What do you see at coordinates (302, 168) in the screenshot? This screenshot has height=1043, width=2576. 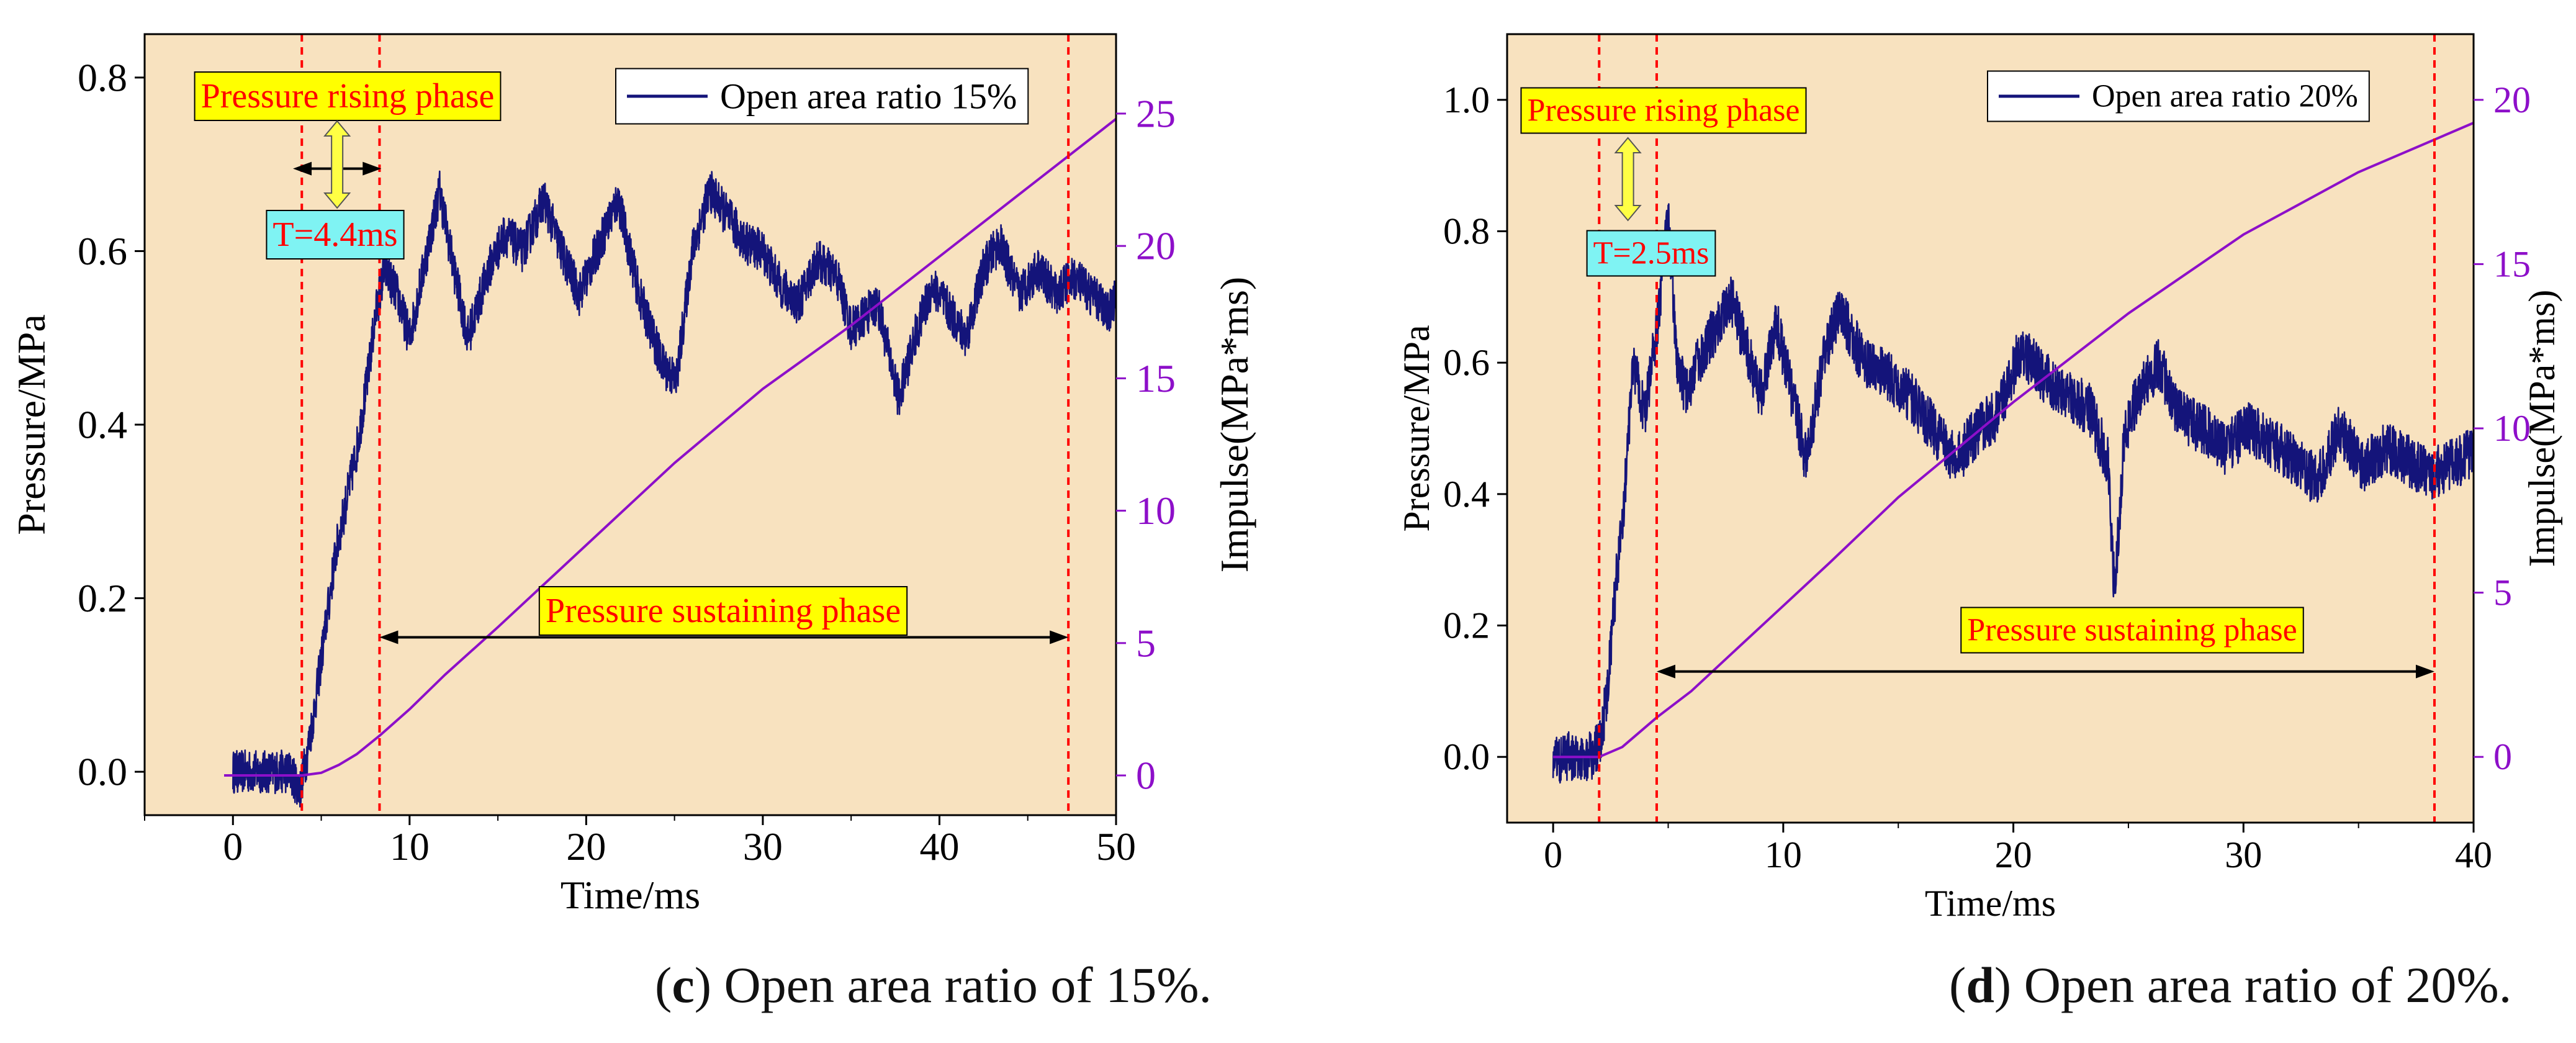 I see `rising-phase-arrow-head-left` at bounding box center [302, 168].